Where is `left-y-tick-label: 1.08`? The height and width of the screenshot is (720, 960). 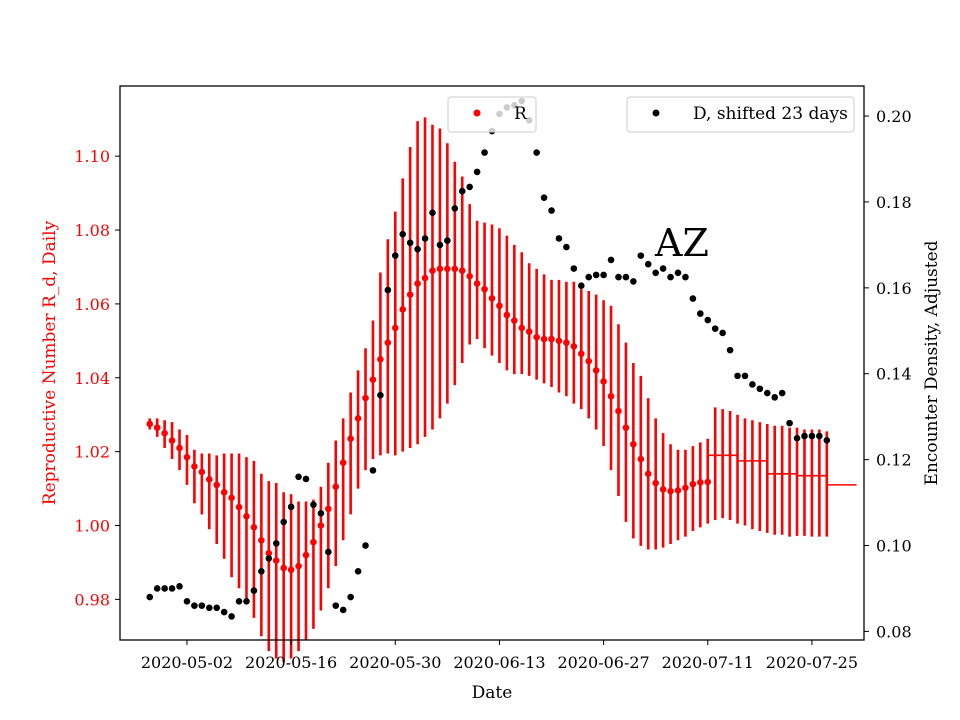
left-y-tick-label: 1.08 is located at coordinates (92, 230).